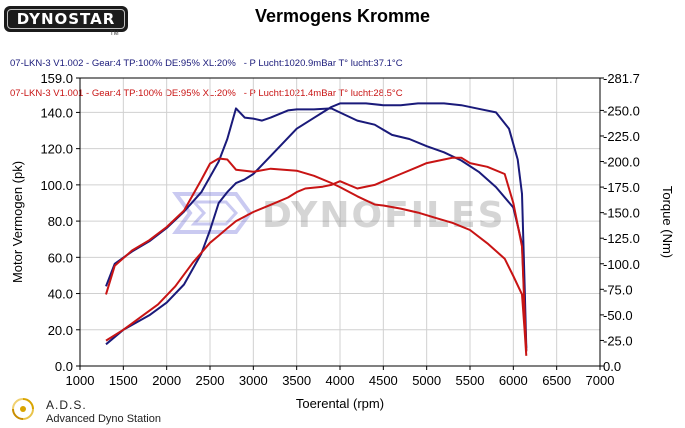  Describe the element at coordinates (612, 366) in the screenshot. I see `y2-tick-label: 0.0` at that location.